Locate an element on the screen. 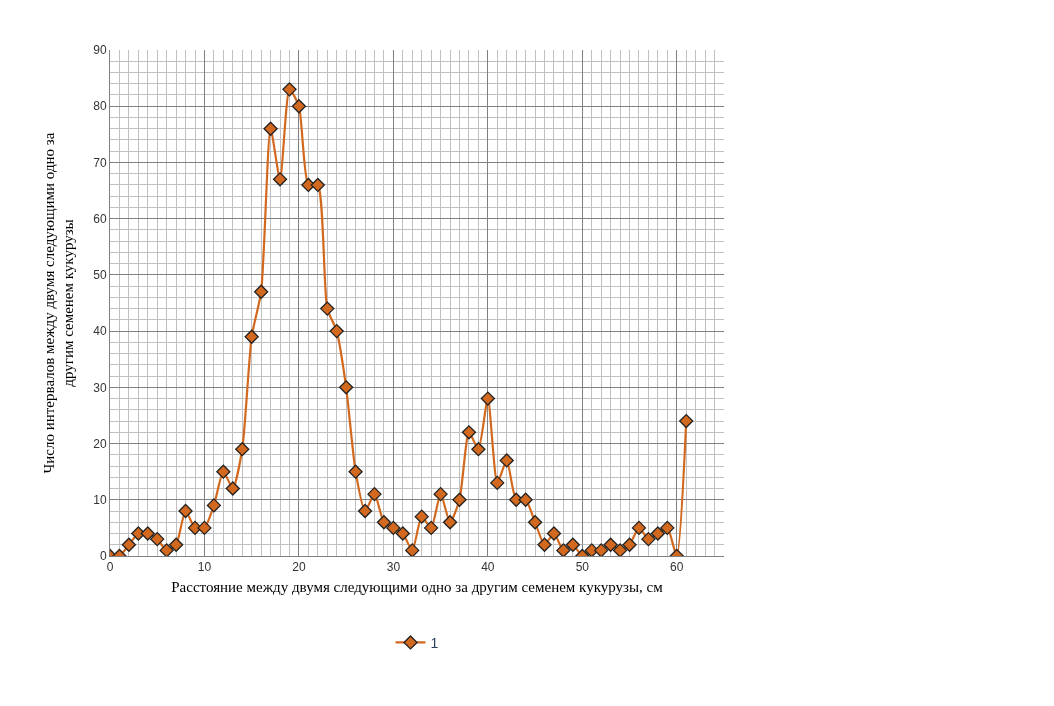  x-tick-label: 40 is located at coordinates (488, 567).